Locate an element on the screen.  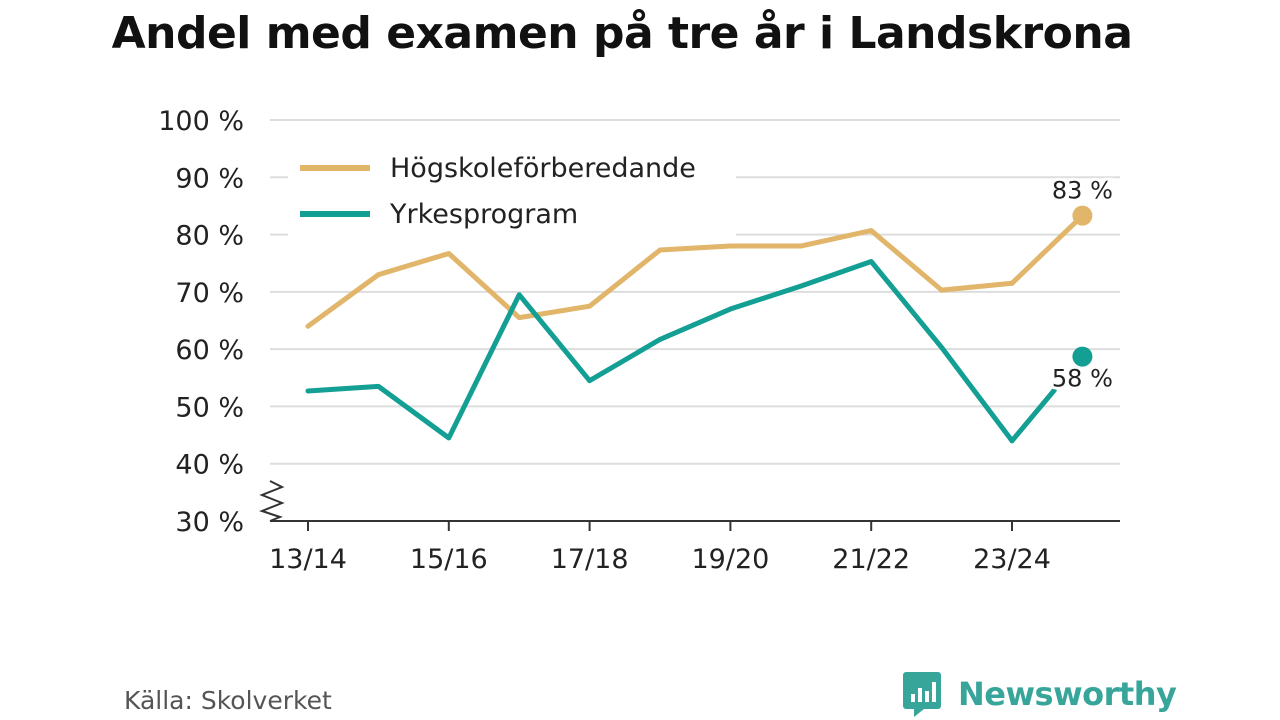
y-tick-label: 100 % is located at coordinates (201, 121).